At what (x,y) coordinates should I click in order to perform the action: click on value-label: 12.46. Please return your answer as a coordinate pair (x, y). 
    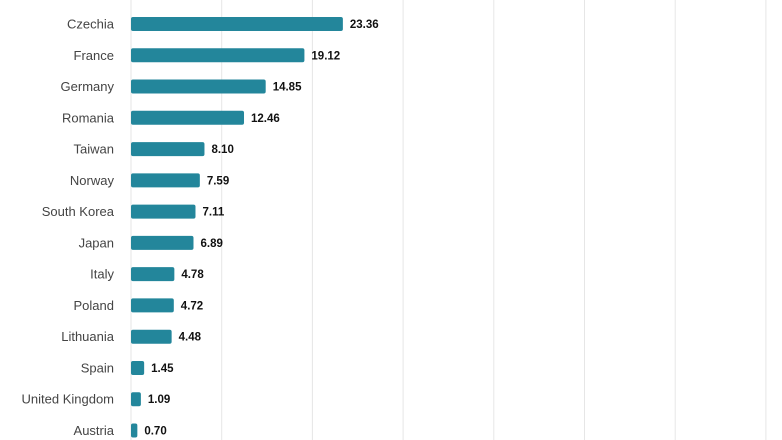
    Looking at the image, I should click on (265, 119).